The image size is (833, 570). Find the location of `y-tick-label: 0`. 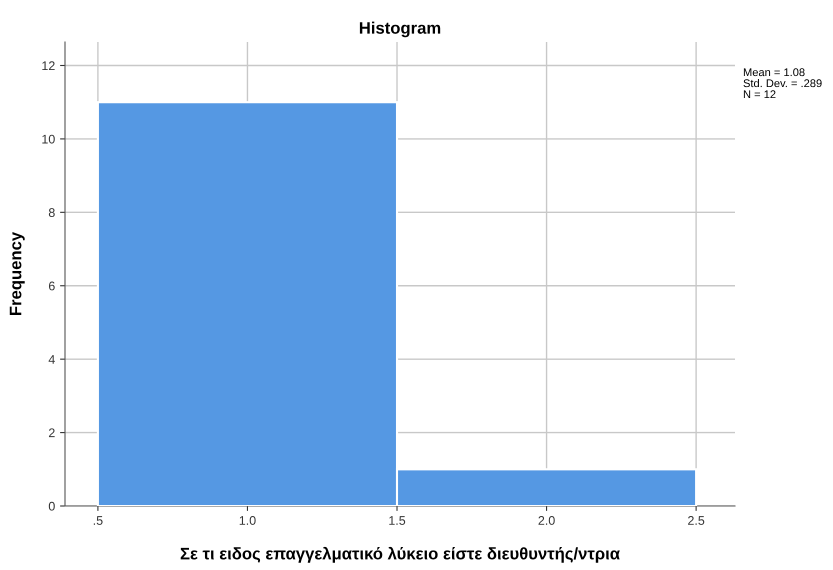

y-tick-label: 0 is located at coordinates (51, 506).